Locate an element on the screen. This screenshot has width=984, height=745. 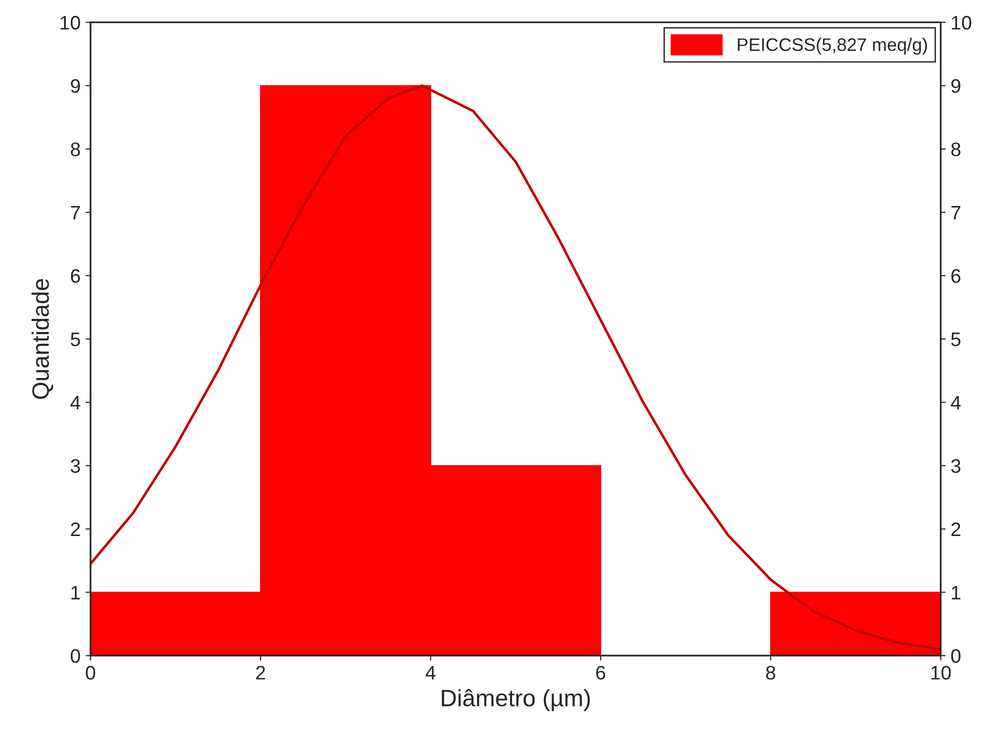
x-axis-title: Diâmetro (µm) is located at coordinates (516, 700).